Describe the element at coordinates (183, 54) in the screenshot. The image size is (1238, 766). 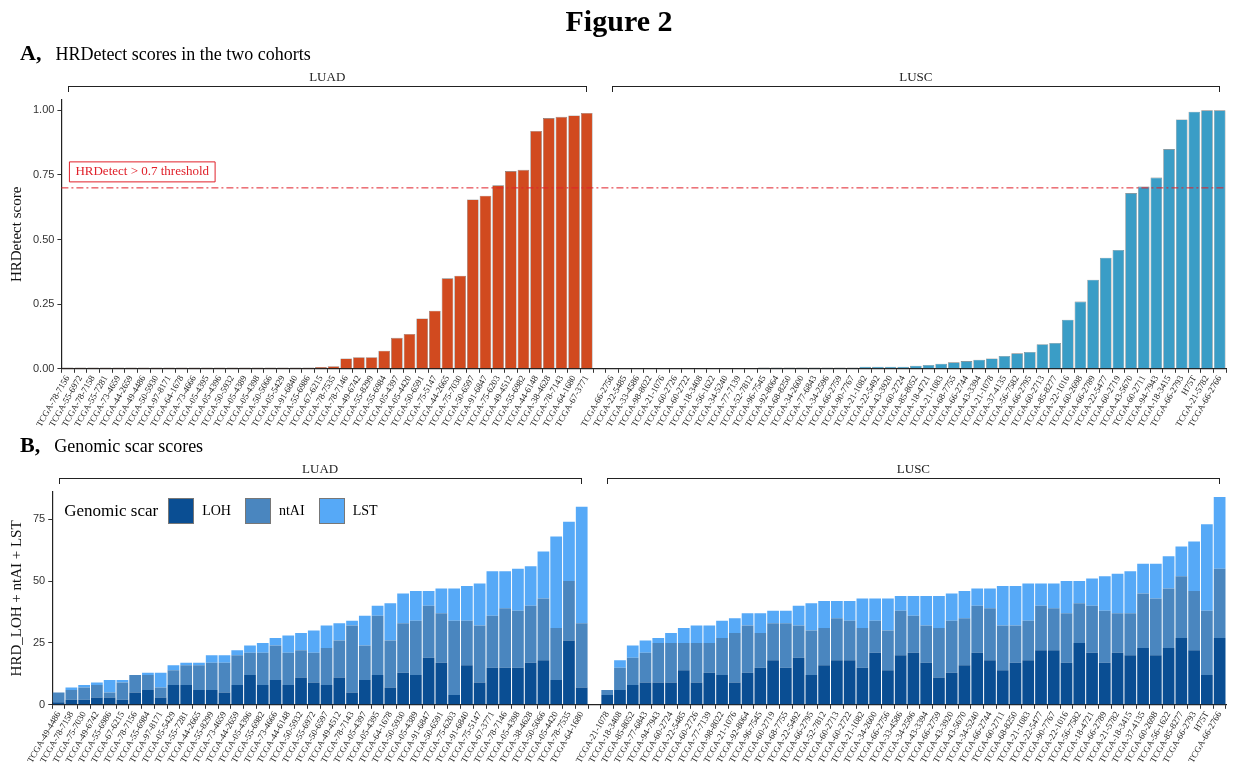
I see `chart-title: HRDetect scores in the two cohorts` at that location.